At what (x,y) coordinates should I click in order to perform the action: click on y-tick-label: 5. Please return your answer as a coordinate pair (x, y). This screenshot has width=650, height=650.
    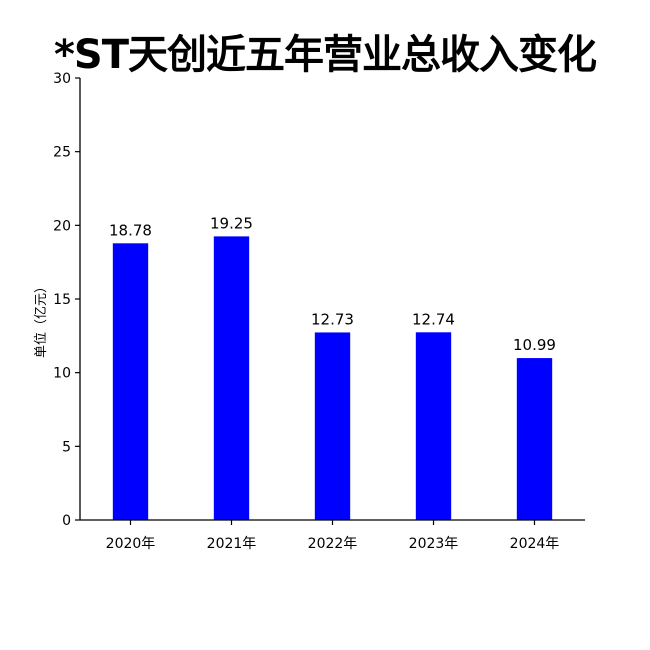
    Looking at the image, I should click on (66, 447).